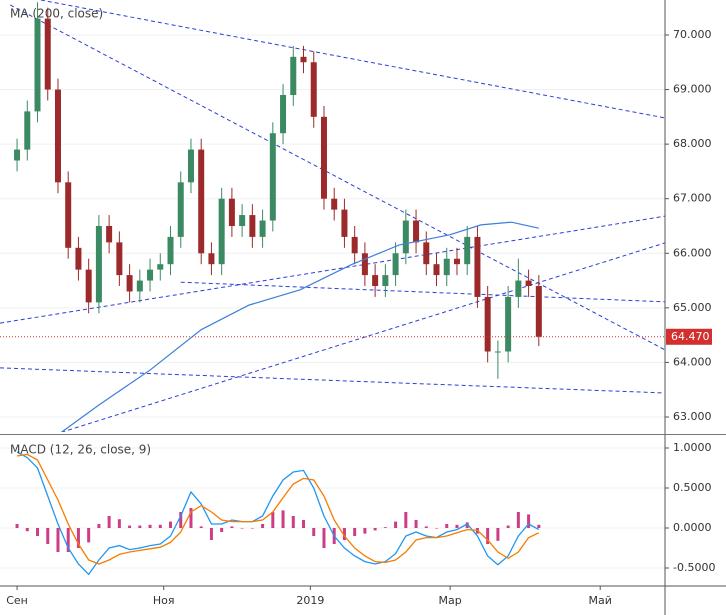 This screenshot has height=615, width=726. I want to click on y-tick-label: -0.5000, so click(694, 567).